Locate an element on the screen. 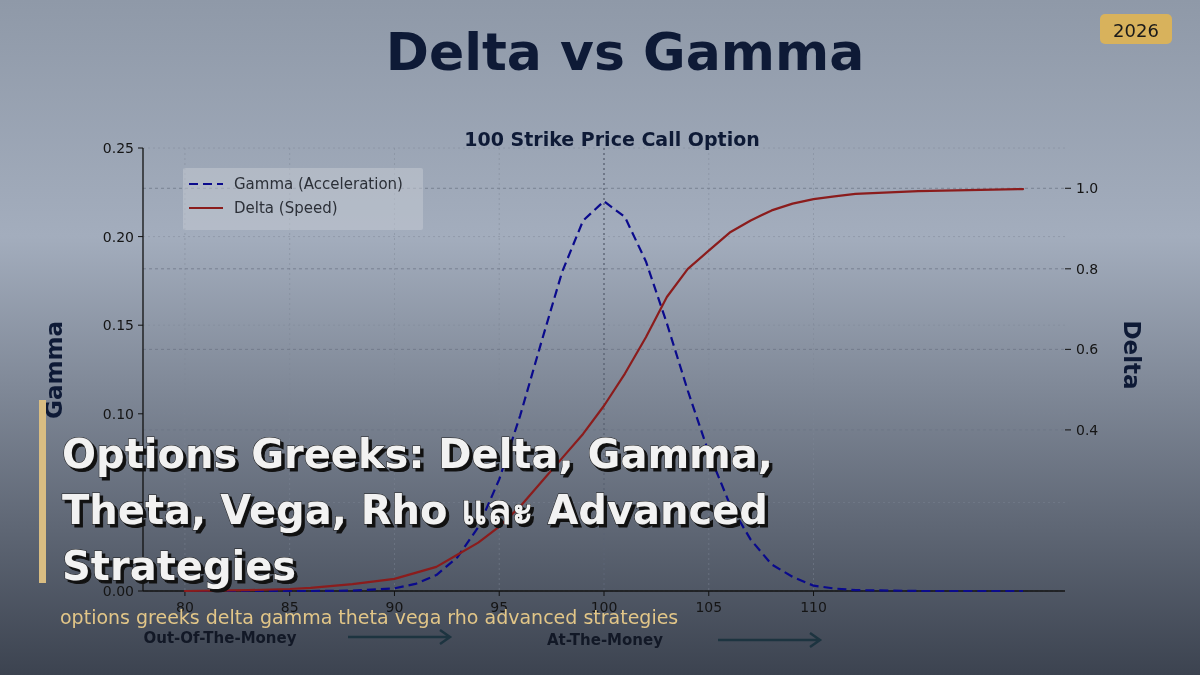 Image resolution: width=1200 pixels, height=675 pixels. y2-tick-label: 0.4 is located at coordinates (1087, 429).